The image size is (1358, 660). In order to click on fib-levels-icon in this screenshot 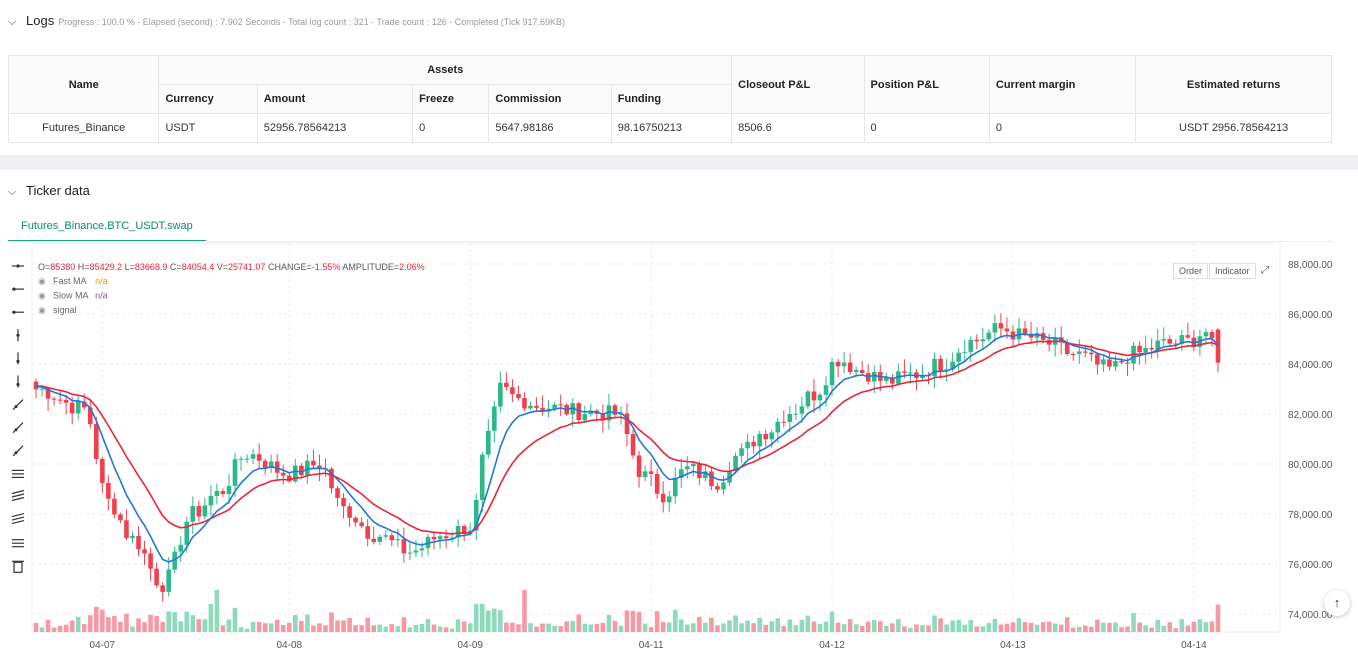, I will do `click(18, 543)`.